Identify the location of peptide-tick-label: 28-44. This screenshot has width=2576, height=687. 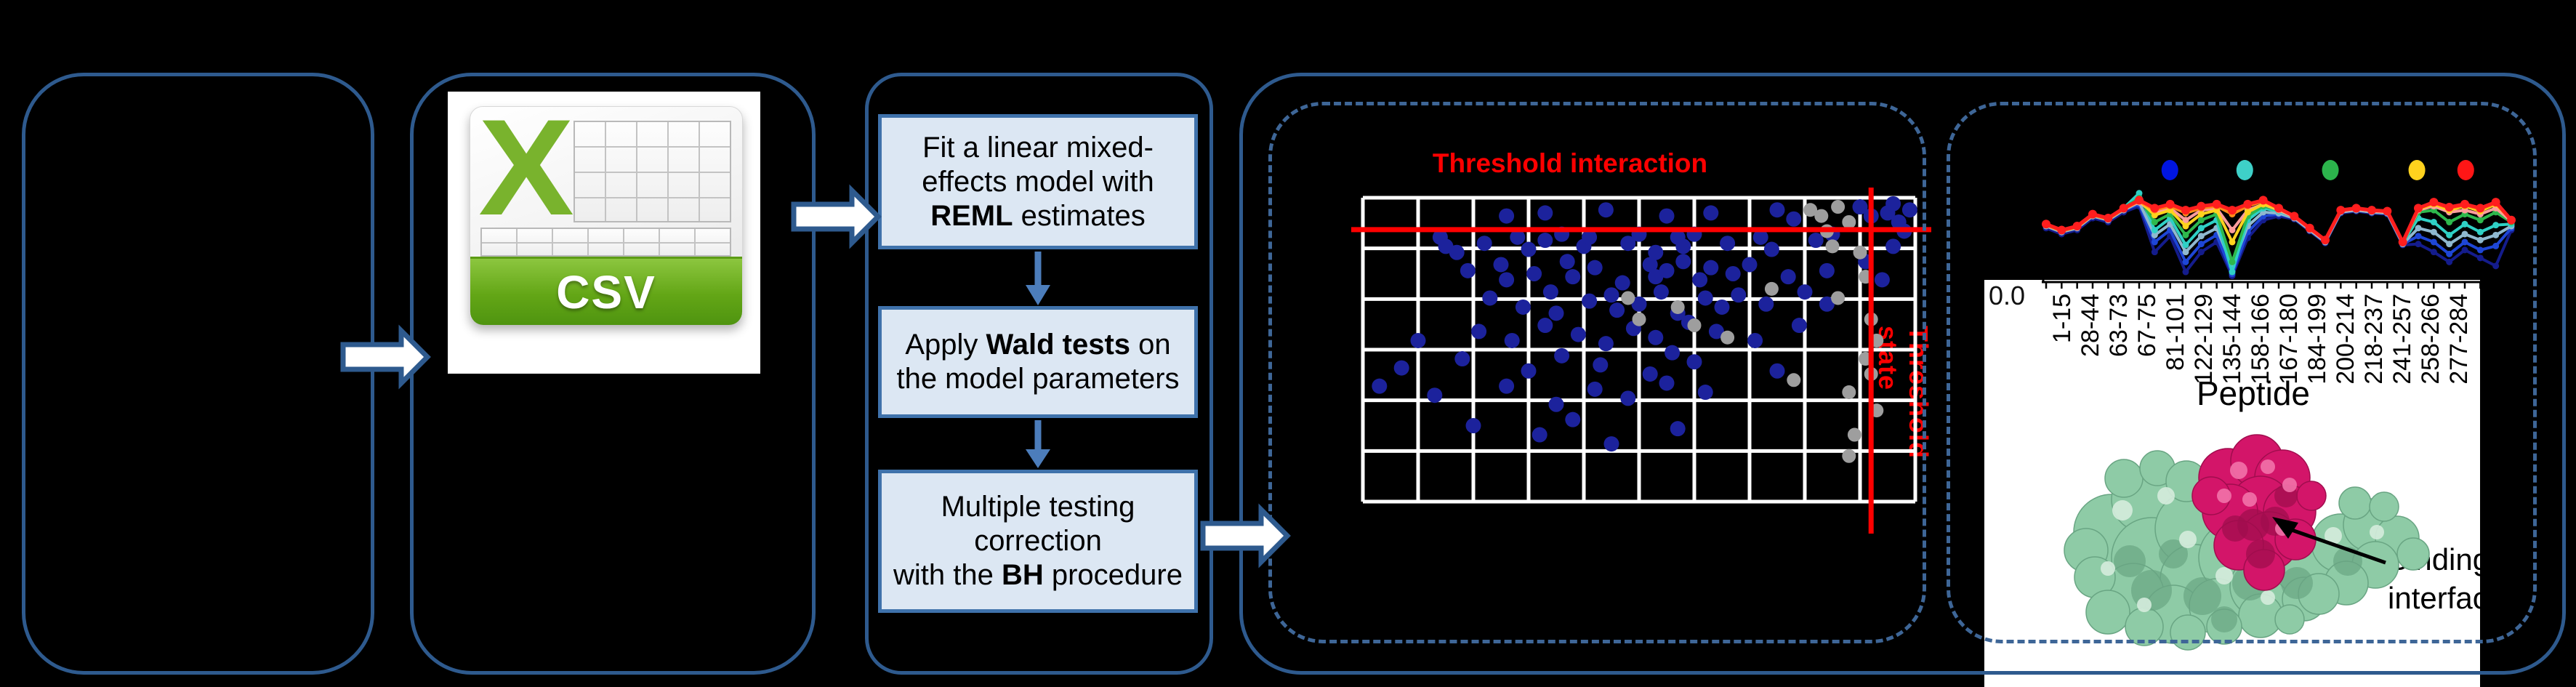
(2090, 325).